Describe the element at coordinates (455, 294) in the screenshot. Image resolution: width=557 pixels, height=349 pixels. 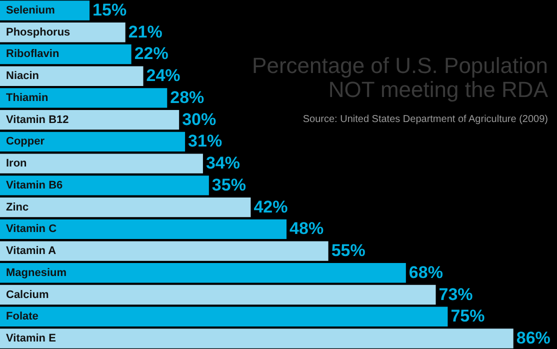
I see `data-label: 73%` at that location.